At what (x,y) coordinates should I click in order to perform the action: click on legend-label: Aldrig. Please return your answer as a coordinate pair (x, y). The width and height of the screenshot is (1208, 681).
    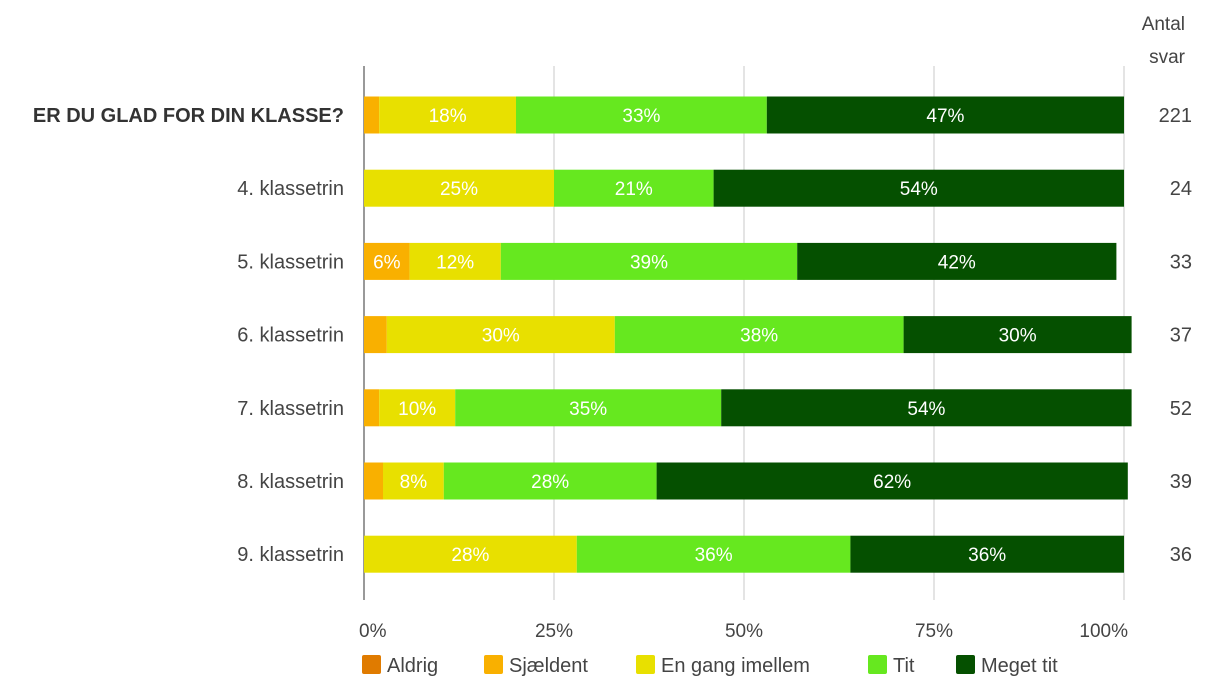
    Looking at the image, I should click on (412, 666).